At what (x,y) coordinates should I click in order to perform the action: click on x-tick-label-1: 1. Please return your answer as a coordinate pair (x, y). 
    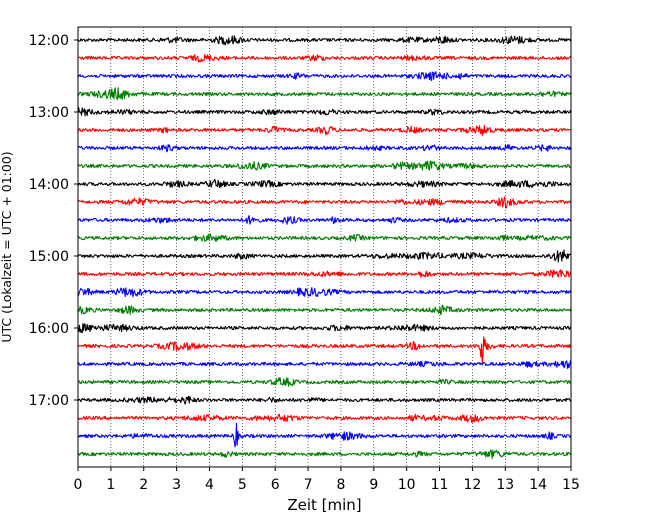
    Looking at the image, I should click on (110, 485).